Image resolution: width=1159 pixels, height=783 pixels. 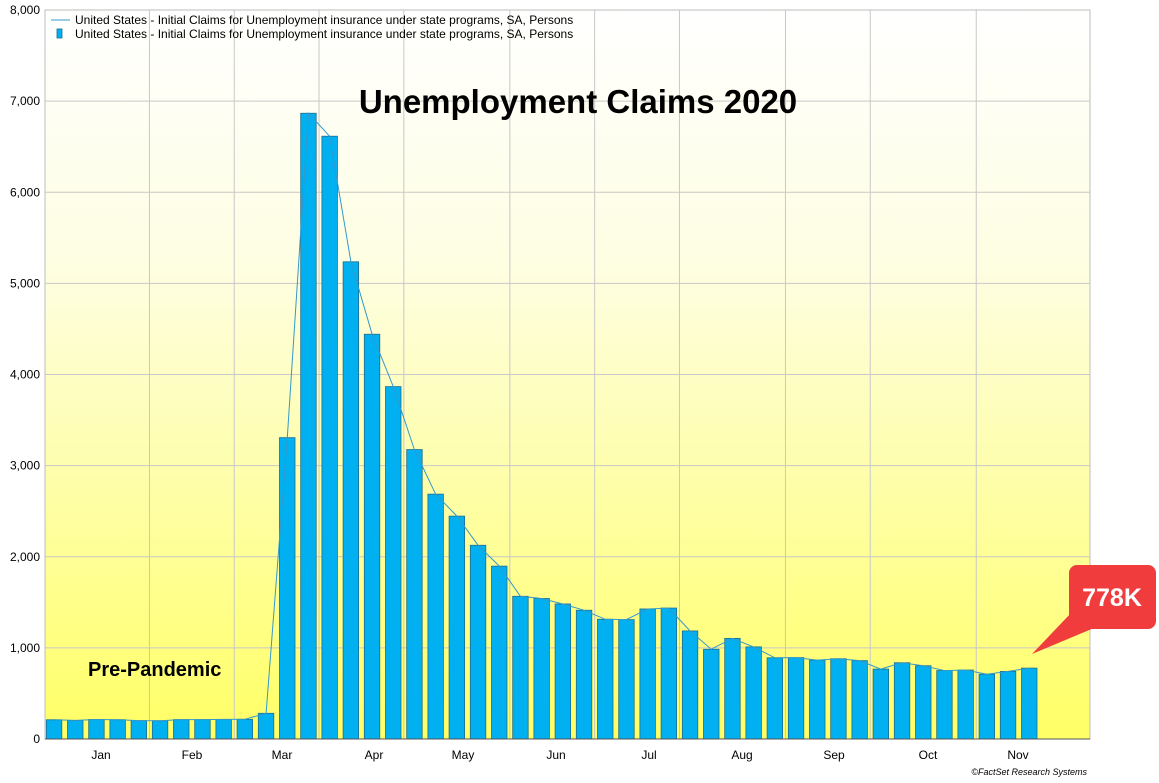 What do you see at coordinates (25, 557) in the screenshot?
I see `y-tick-label: 2,000` at bounding box center [25, 557].